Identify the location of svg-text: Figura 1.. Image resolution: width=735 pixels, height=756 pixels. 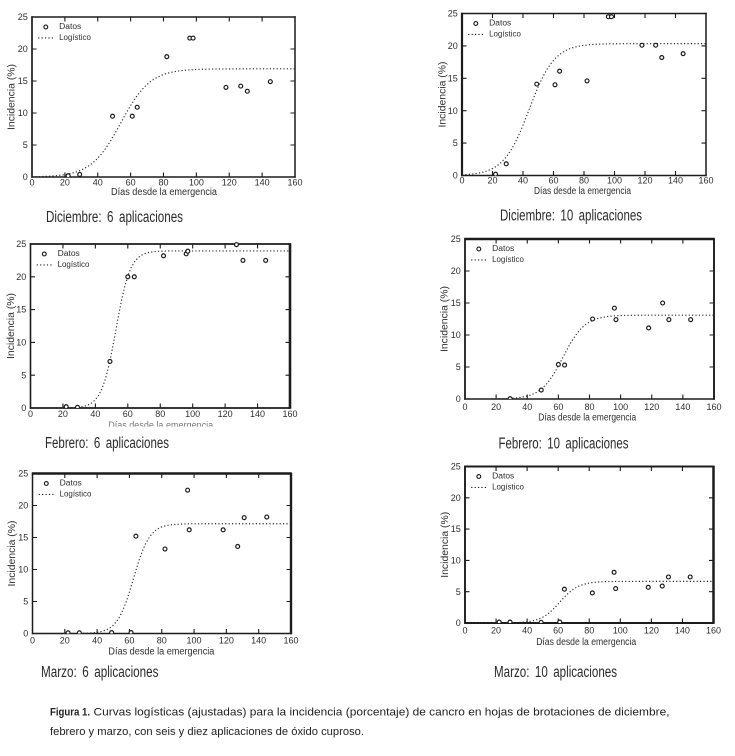
(70, 712).